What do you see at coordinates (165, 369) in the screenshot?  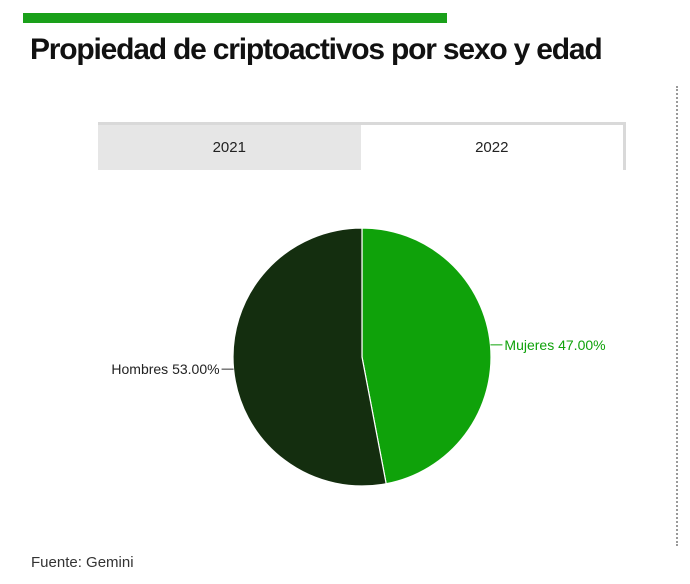 I see `slice-label-1: Hombres 53.00%` at bounding box center [165, 369].